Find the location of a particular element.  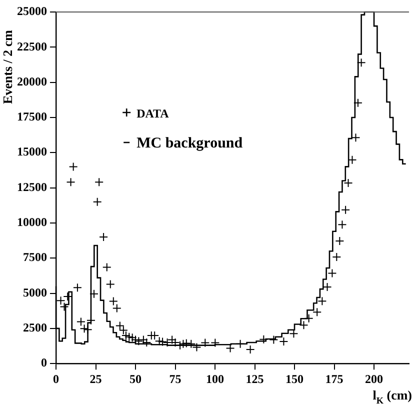

x-tick-label: 100 is located at coordinates (215, 379).